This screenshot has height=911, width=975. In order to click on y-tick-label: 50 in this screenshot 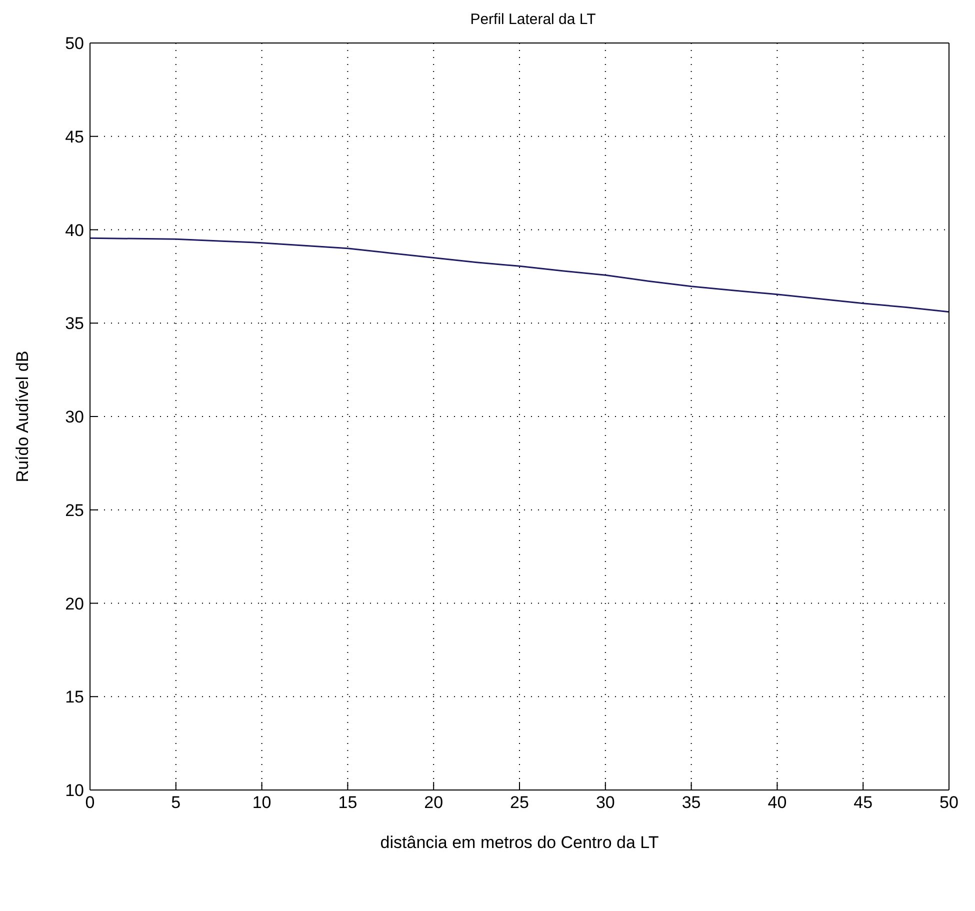, I will do `click(74, 44)`.